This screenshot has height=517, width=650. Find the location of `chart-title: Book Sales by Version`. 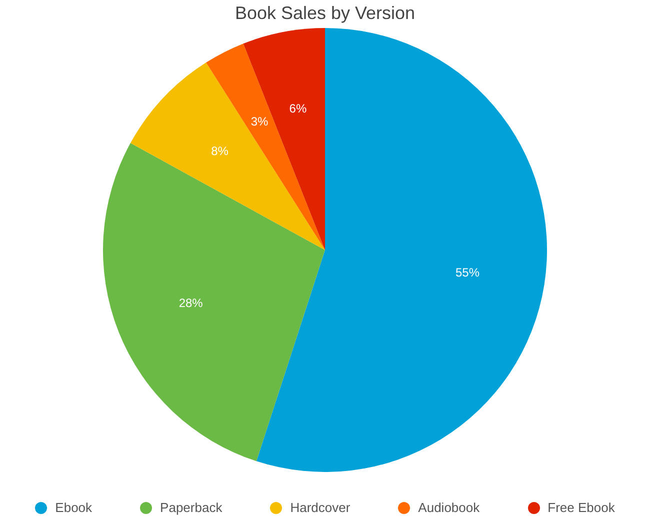

chart-title: Book Sales by Version is located at coordinates (325, 13).